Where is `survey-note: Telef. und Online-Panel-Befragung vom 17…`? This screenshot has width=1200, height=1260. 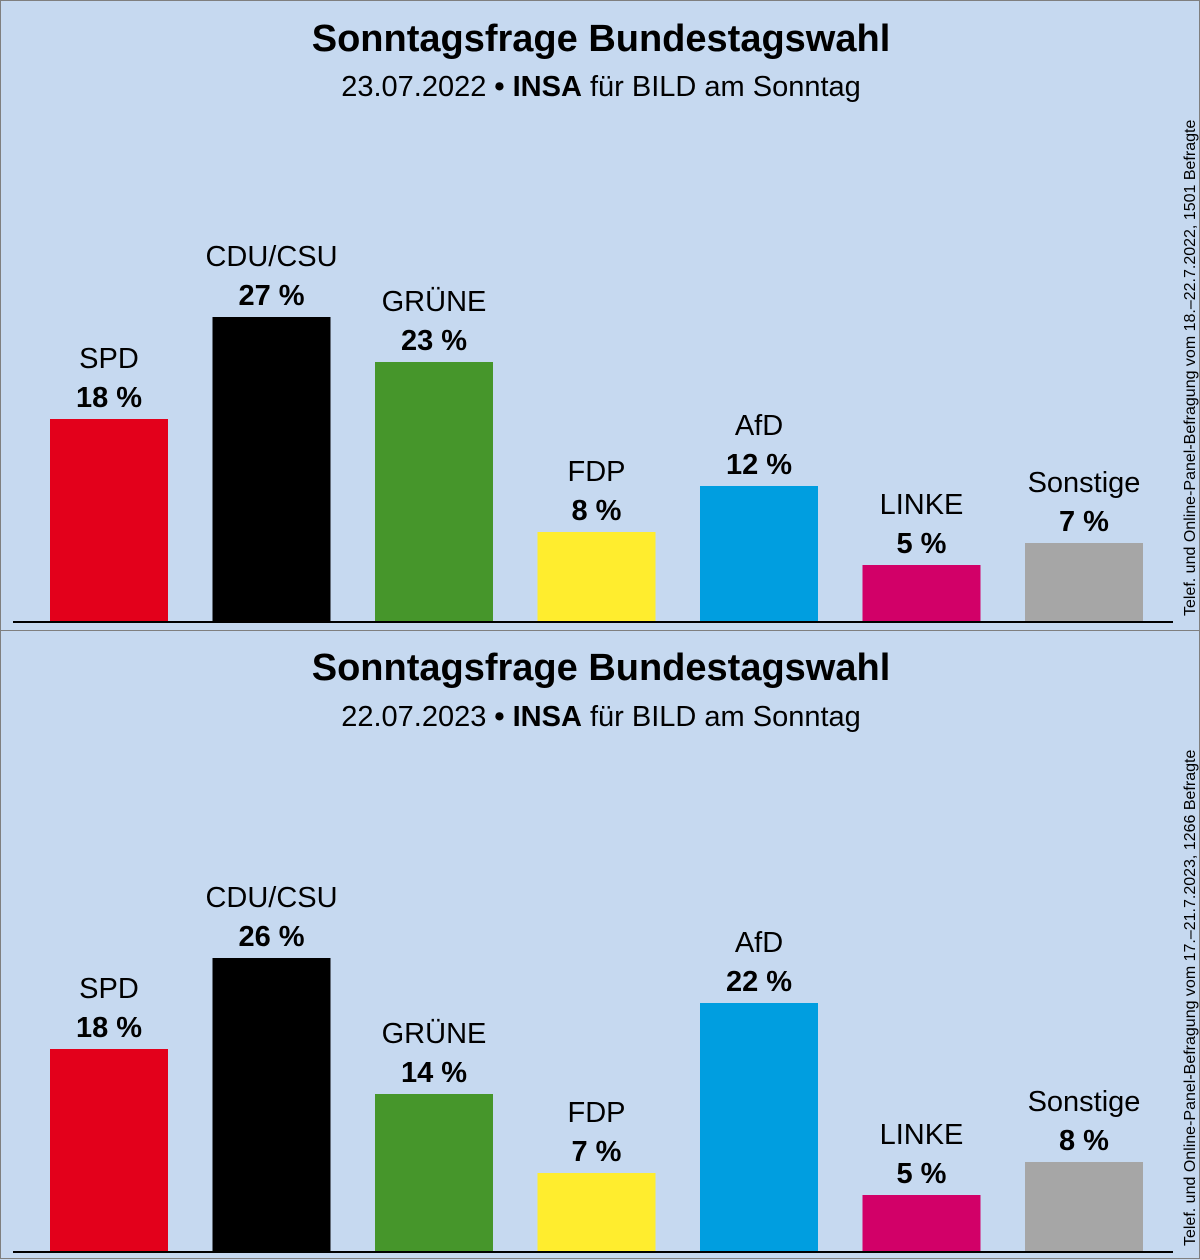
survey-note: Telef. und Online-Panel-Befragung vom 17… is located at coordinates (1190, 998).